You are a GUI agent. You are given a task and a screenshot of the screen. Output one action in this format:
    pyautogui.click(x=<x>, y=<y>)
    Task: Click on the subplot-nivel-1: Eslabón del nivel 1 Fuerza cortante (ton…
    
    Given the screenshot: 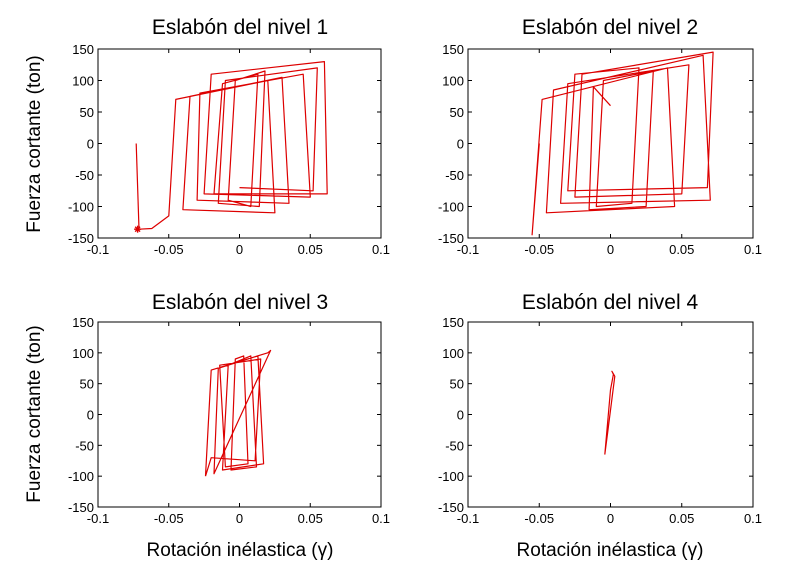 What is the action you would take?
    pyautogui.click(x=176, y=124)
    